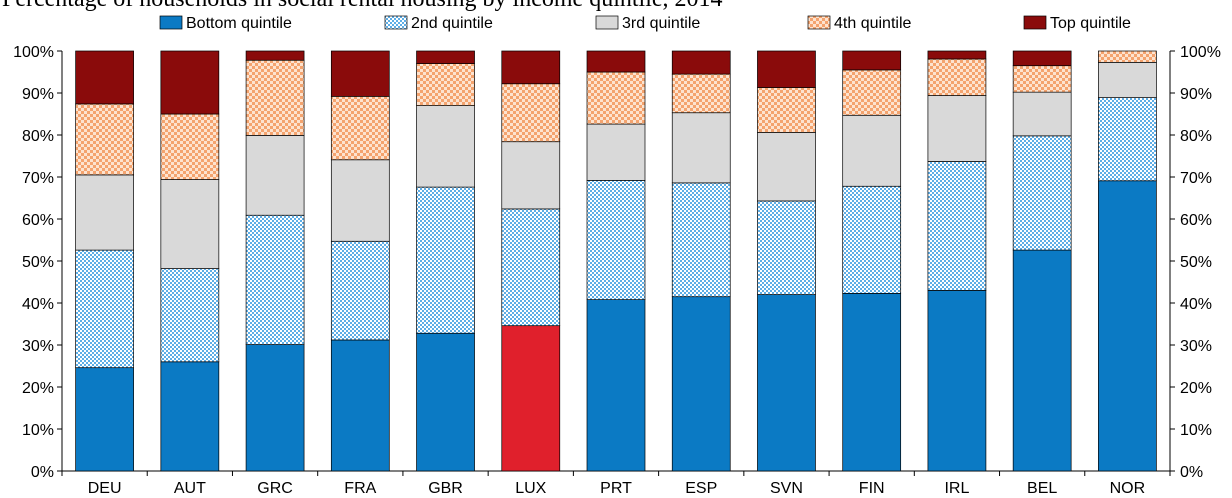 Image resolution: width=1232 pixels, height=498 pixels. Describe the element at coordinates (360, 290) in the screenshot. I see `bar-fra-2nd-quintile` at that location.